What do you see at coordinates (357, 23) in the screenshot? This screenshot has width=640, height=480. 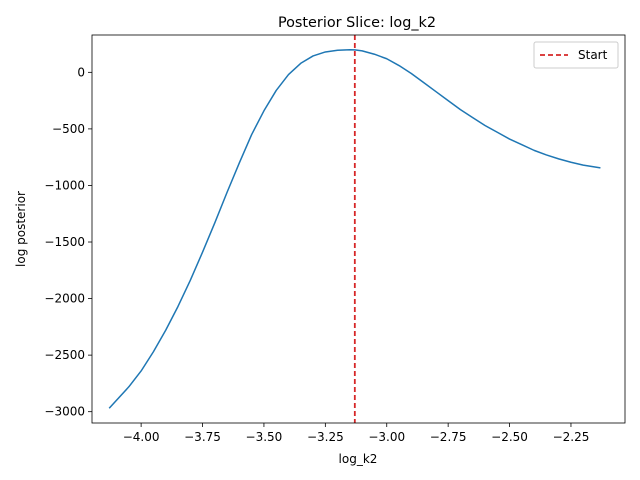 I see `chart-title: Posterior Slice: log_k2` at bounding box center [357, 23].